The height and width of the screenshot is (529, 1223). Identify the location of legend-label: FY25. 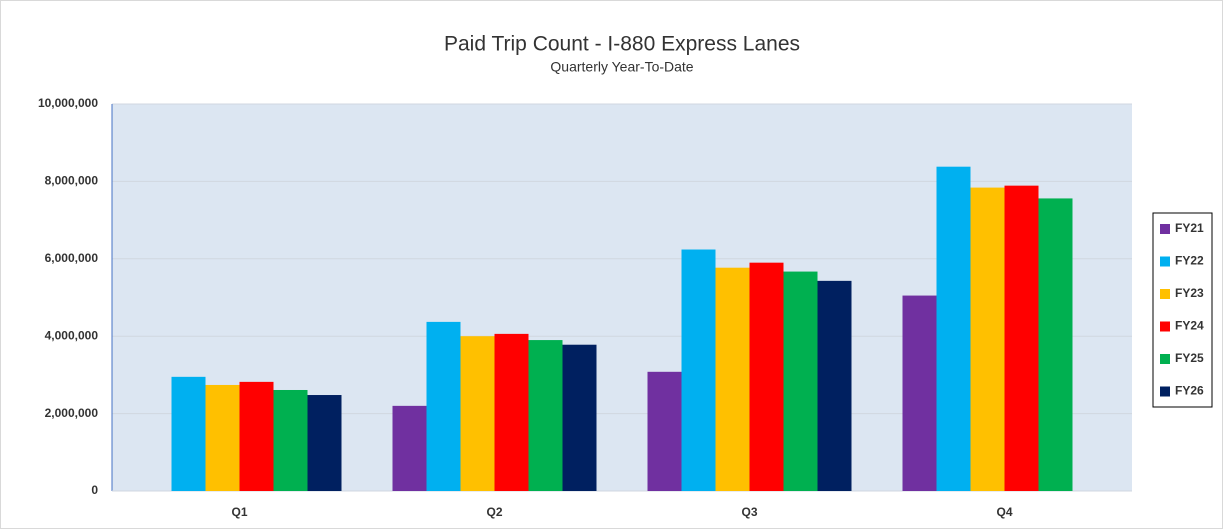
(1189, 358).